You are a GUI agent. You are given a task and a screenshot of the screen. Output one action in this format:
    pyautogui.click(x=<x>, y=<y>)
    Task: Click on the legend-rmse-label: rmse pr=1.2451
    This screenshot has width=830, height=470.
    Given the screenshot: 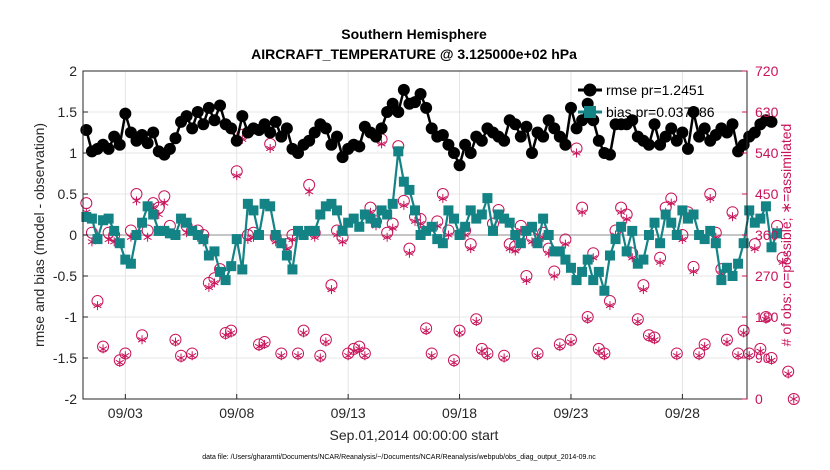 What is the action you would take?
    pyautogui.click(x=655, y=90)
    